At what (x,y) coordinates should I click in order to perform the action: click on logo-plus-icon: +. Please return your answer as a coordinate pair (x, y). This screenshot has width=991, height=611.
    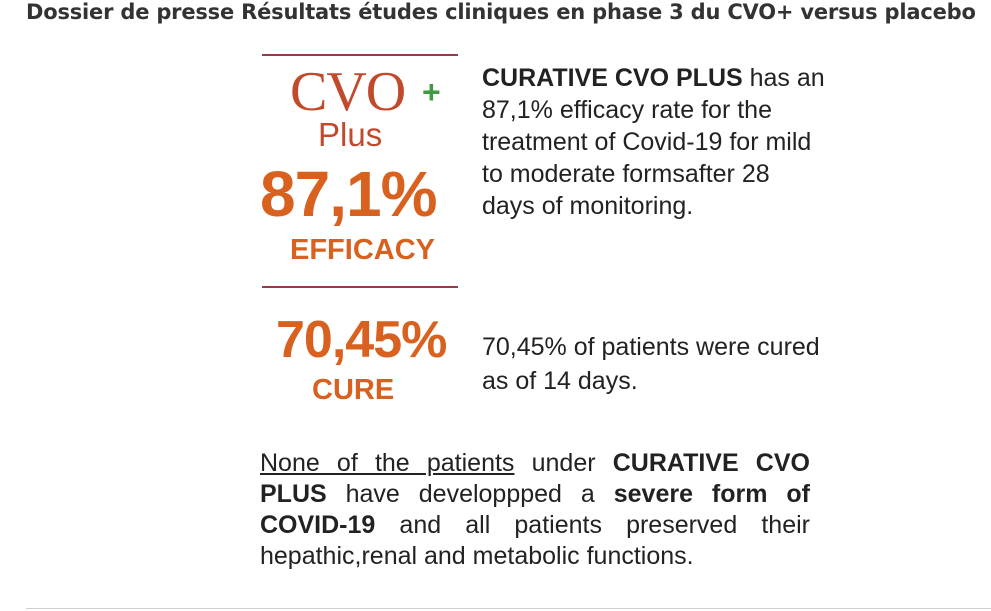
    Looking at the image, I should click on (431, 92).